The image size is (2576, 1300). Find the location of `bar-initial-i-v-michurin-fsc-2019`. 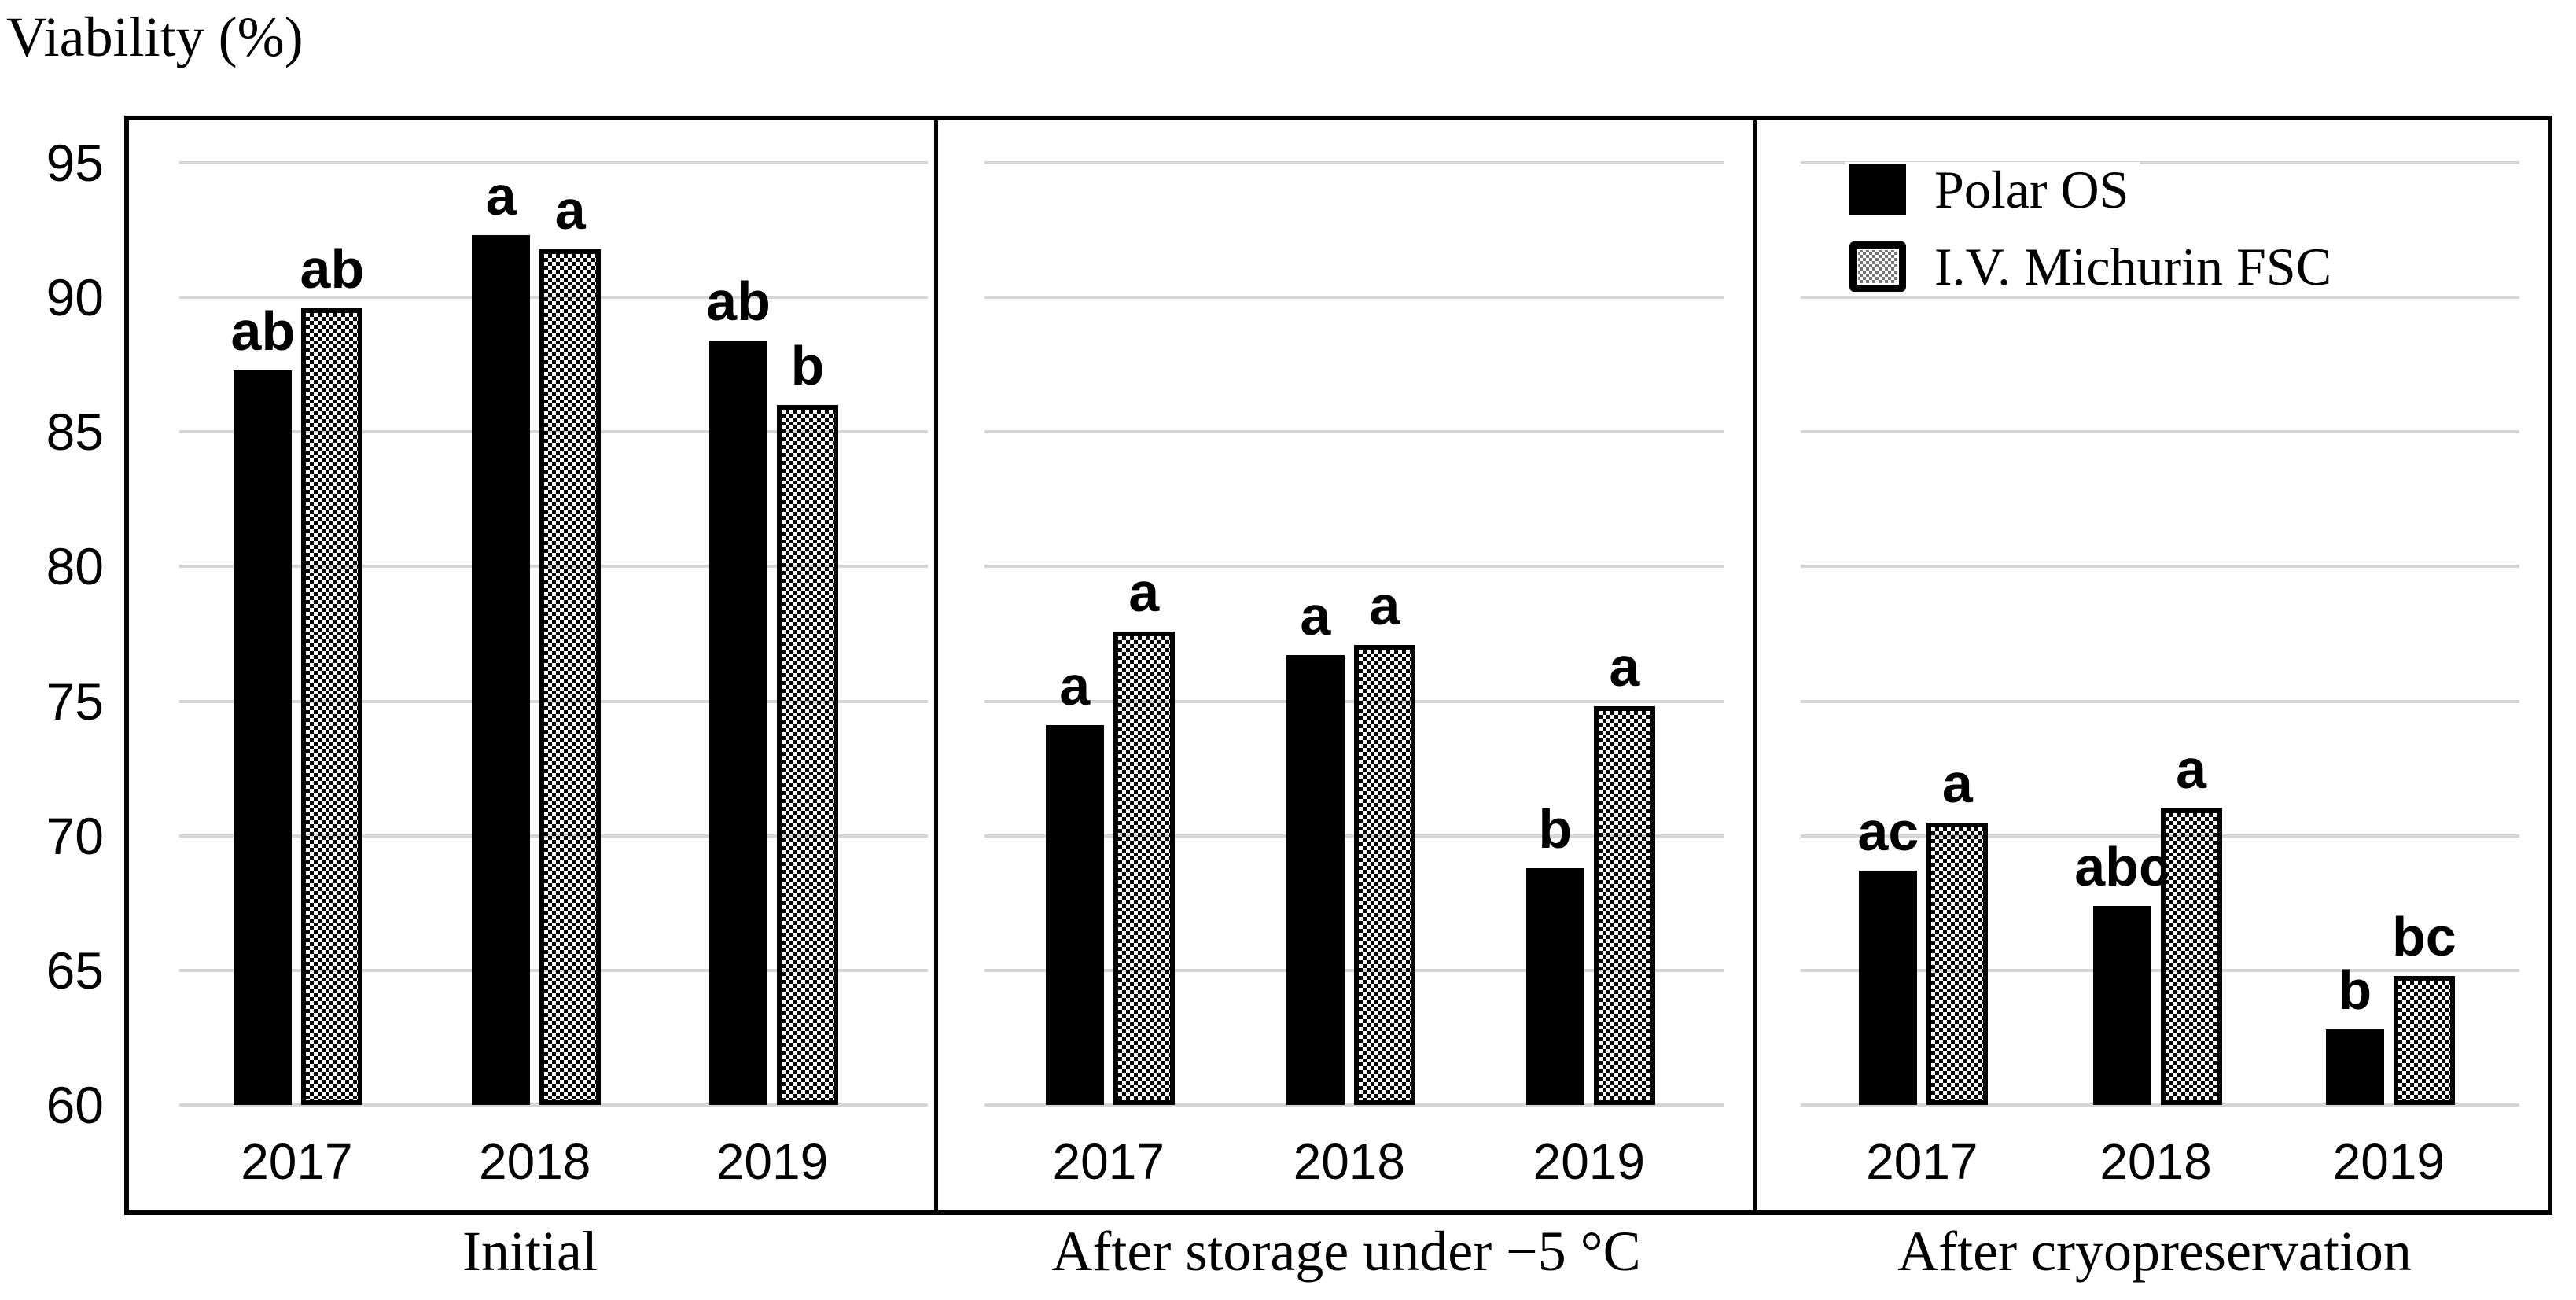

bar-initial-i-v-michurin-fsc-2019 is located at coordinates (807, 755).